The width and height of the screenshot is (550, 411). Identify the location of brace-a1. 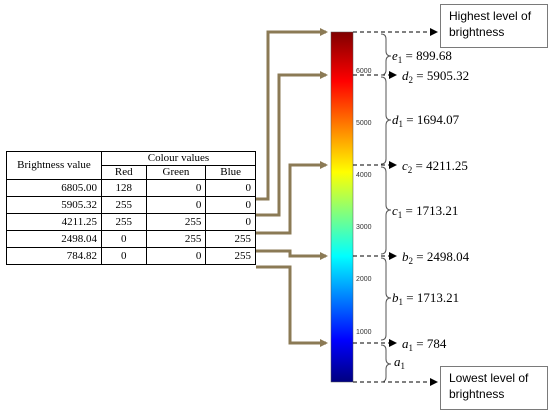
(386, 363).